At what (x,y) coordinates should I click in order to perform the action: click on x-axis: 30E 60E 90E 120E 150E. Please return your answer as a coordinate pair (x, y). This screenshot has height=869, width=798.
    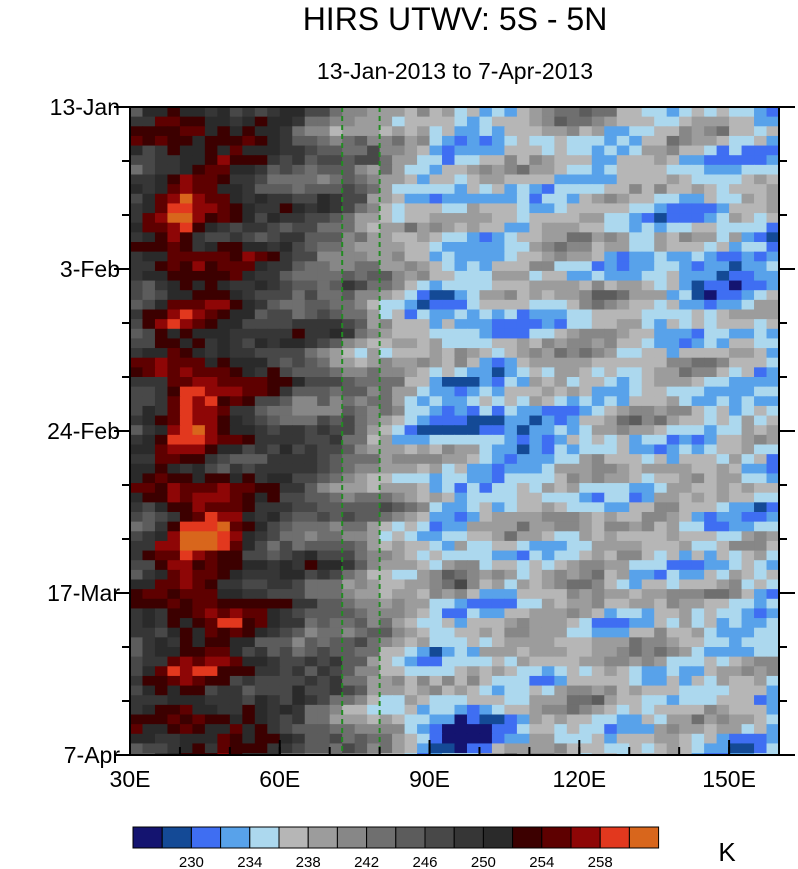
    Looking at the image, I should click on (445, 766).